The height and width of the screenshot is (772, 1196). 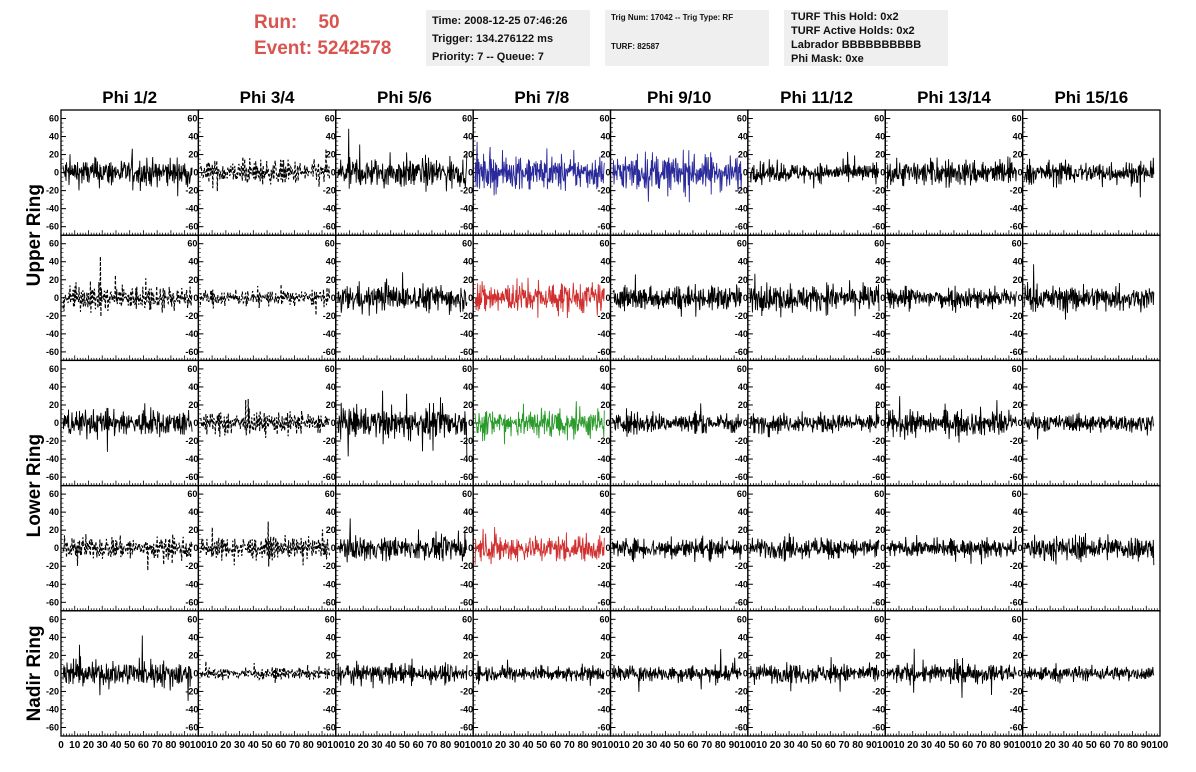 What do you see at coordinates (541, 97) in the screenshot?
I see `column-header: Phi 7/8` at bounding box center [541, 97].